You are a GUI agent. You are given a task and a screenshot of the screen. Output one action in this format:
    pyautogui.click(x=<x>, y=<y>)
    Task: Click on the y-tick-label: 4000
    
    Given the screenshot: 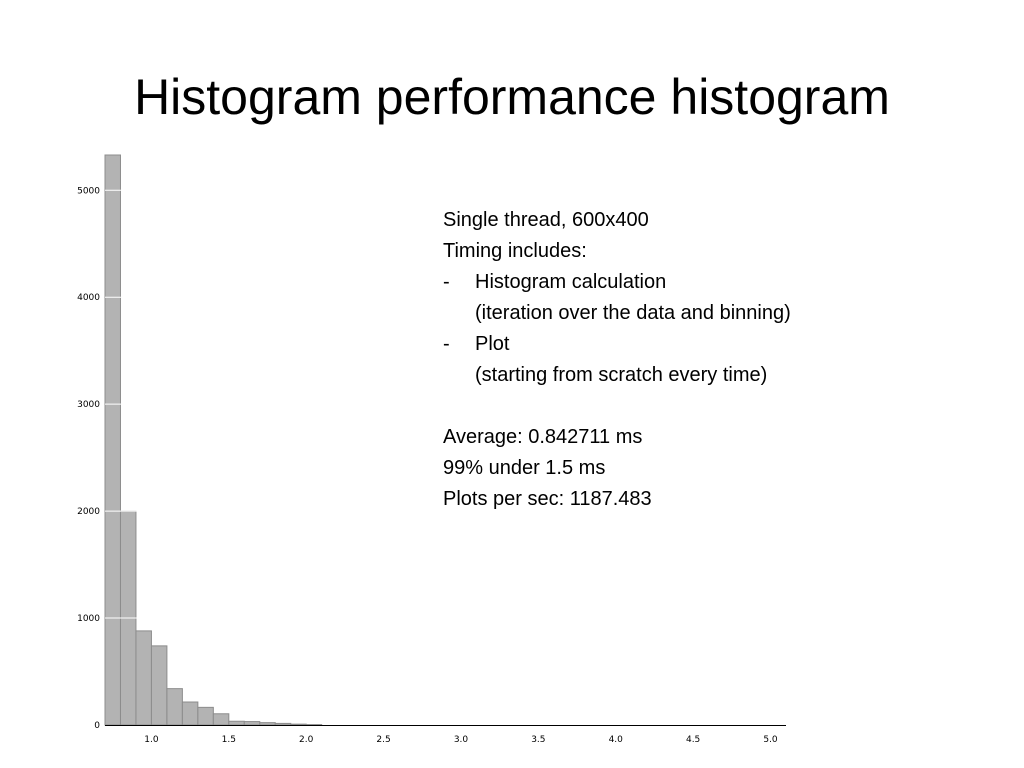 What is the action you would take?
    pyautogui.click(x=88, y=298)
    